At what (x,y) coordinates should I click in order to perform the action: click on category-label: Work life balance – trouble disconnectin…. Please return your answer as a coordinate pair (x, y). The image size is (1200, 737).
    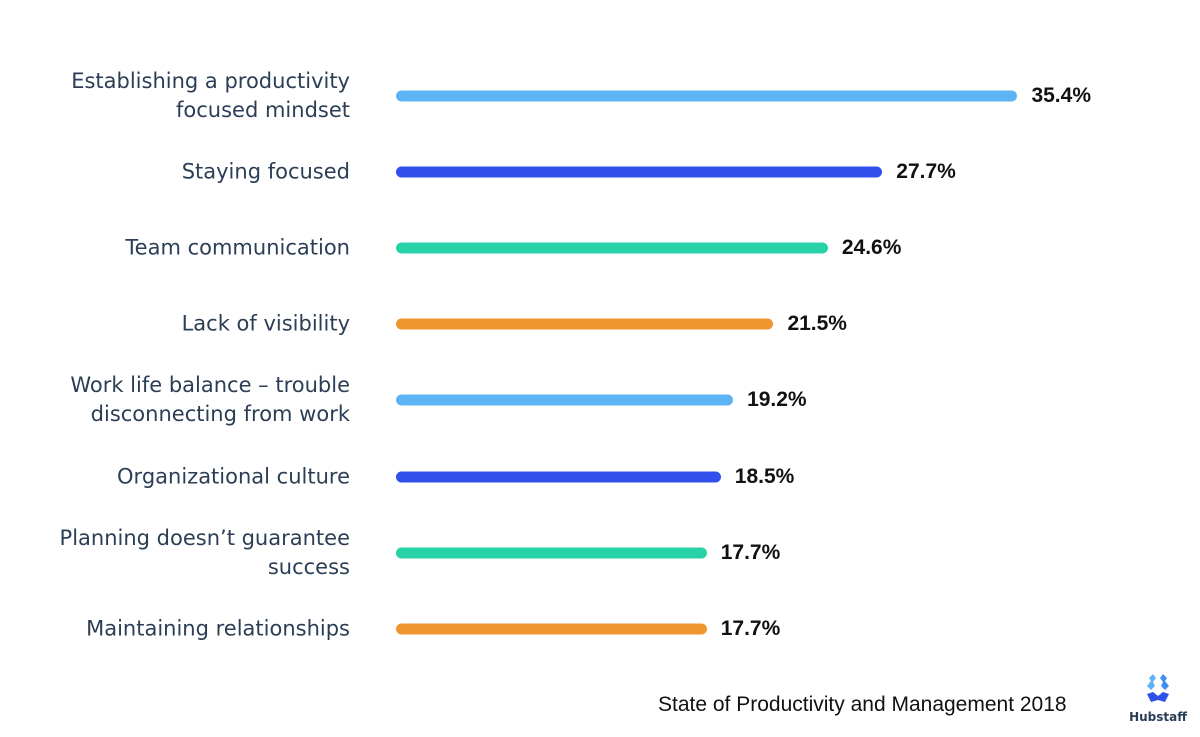
    Looking at the image, I should click on (210, 400).